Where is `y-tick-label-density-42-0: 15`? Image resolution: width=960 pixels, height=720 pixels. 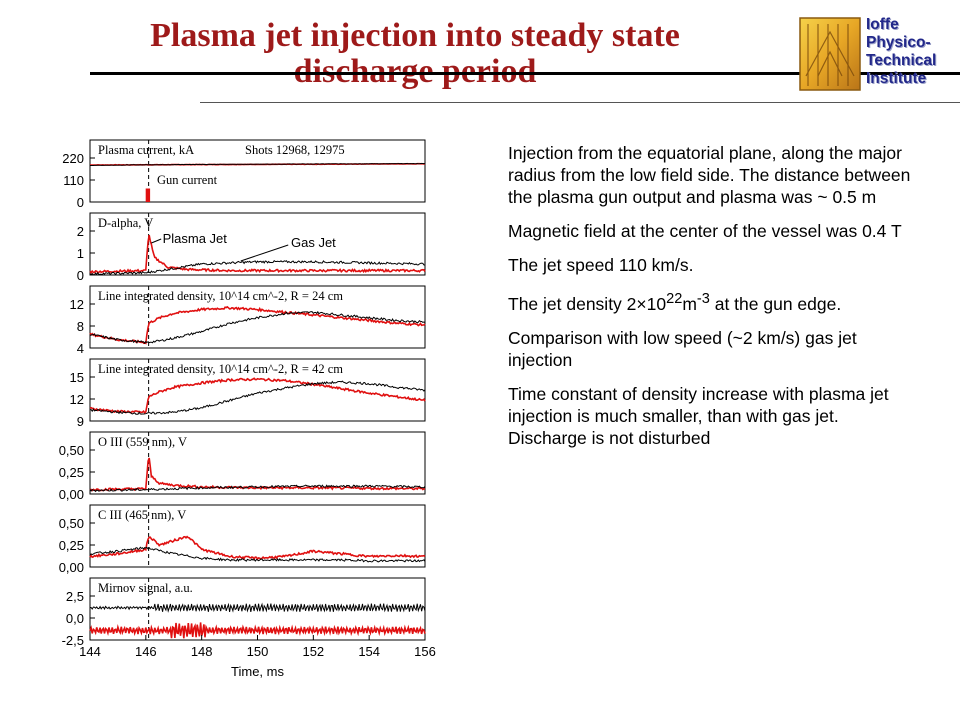
y-tick-label-density-42-0: 15 is located at coordinates (77, 377).